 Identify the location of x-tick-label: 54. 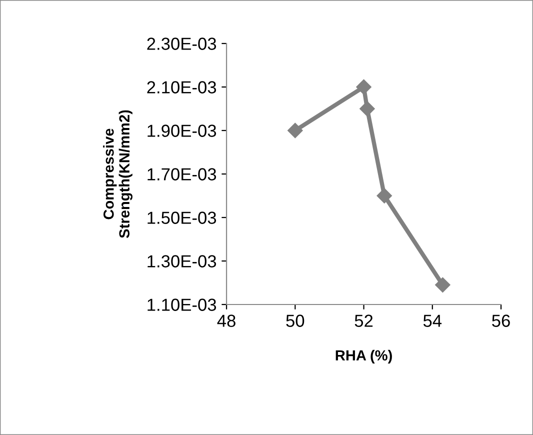
(432, 320).